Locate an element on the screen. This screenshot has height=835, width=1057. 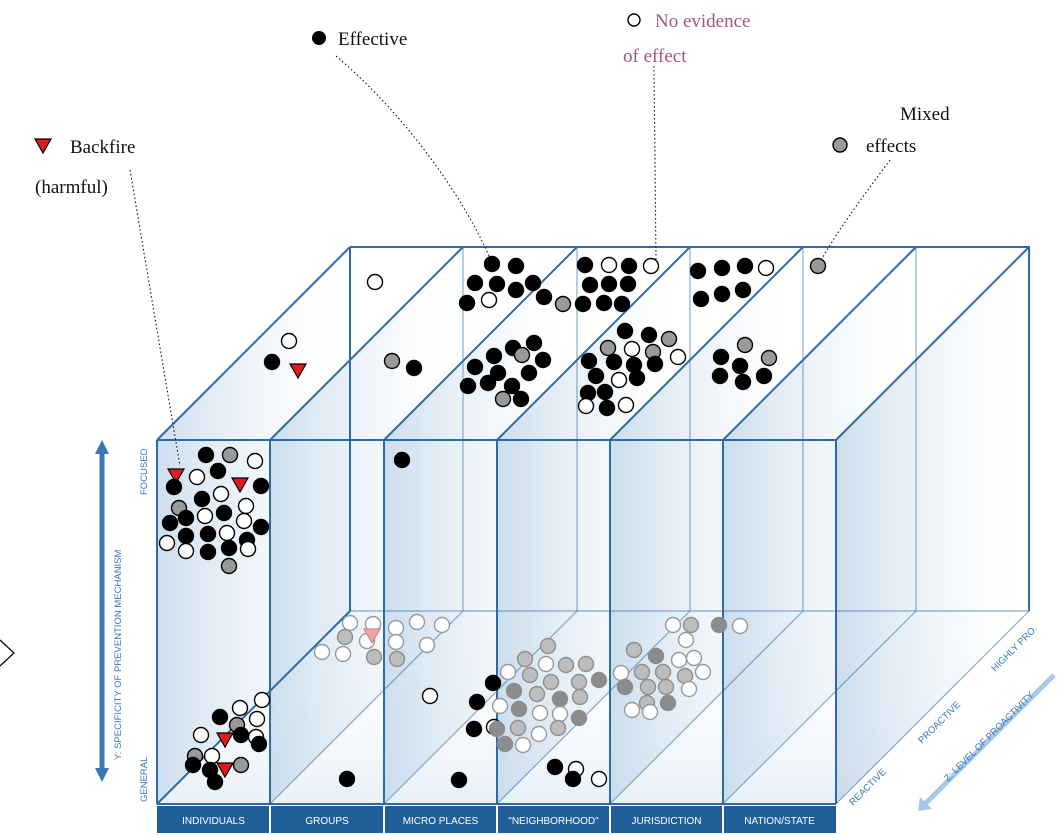
legend-mixed-label-2: effects is located at coordinates (891, 146).